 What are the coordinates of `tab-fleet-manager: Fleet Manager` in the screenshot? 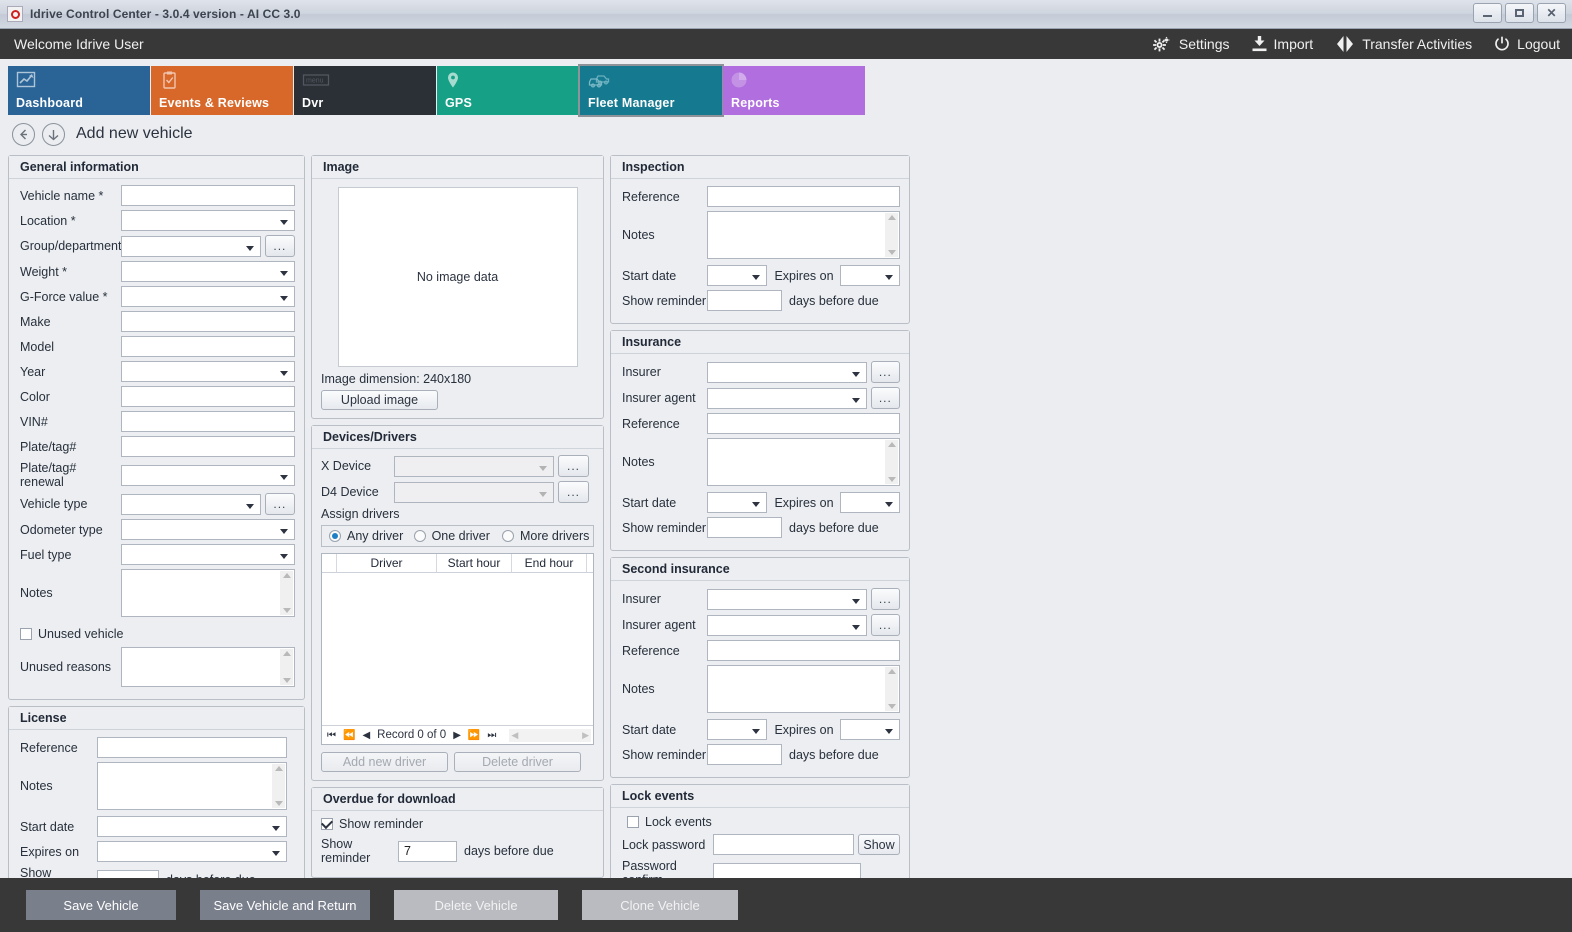 It's located at (651, 90).